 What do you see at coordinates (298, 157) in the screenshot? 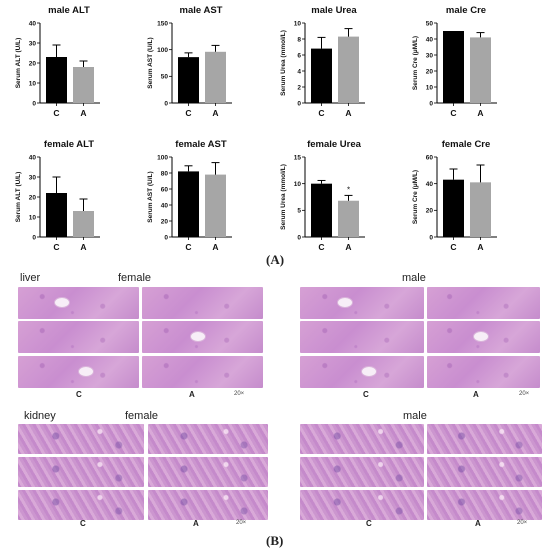
I see `y-tick-label: 15` at bounding box center [298, 157].